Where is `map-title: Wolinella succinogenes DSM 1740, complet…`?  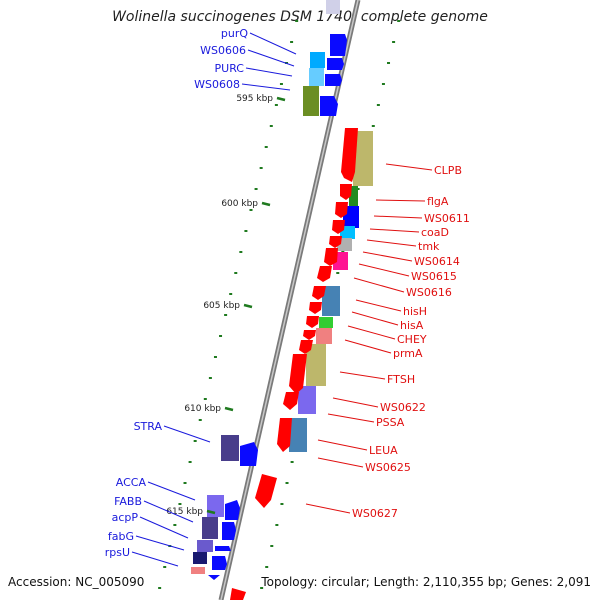 map-title: Wolinella succinogenes DSM 1740, complet… is located at coordinates (300, 17).